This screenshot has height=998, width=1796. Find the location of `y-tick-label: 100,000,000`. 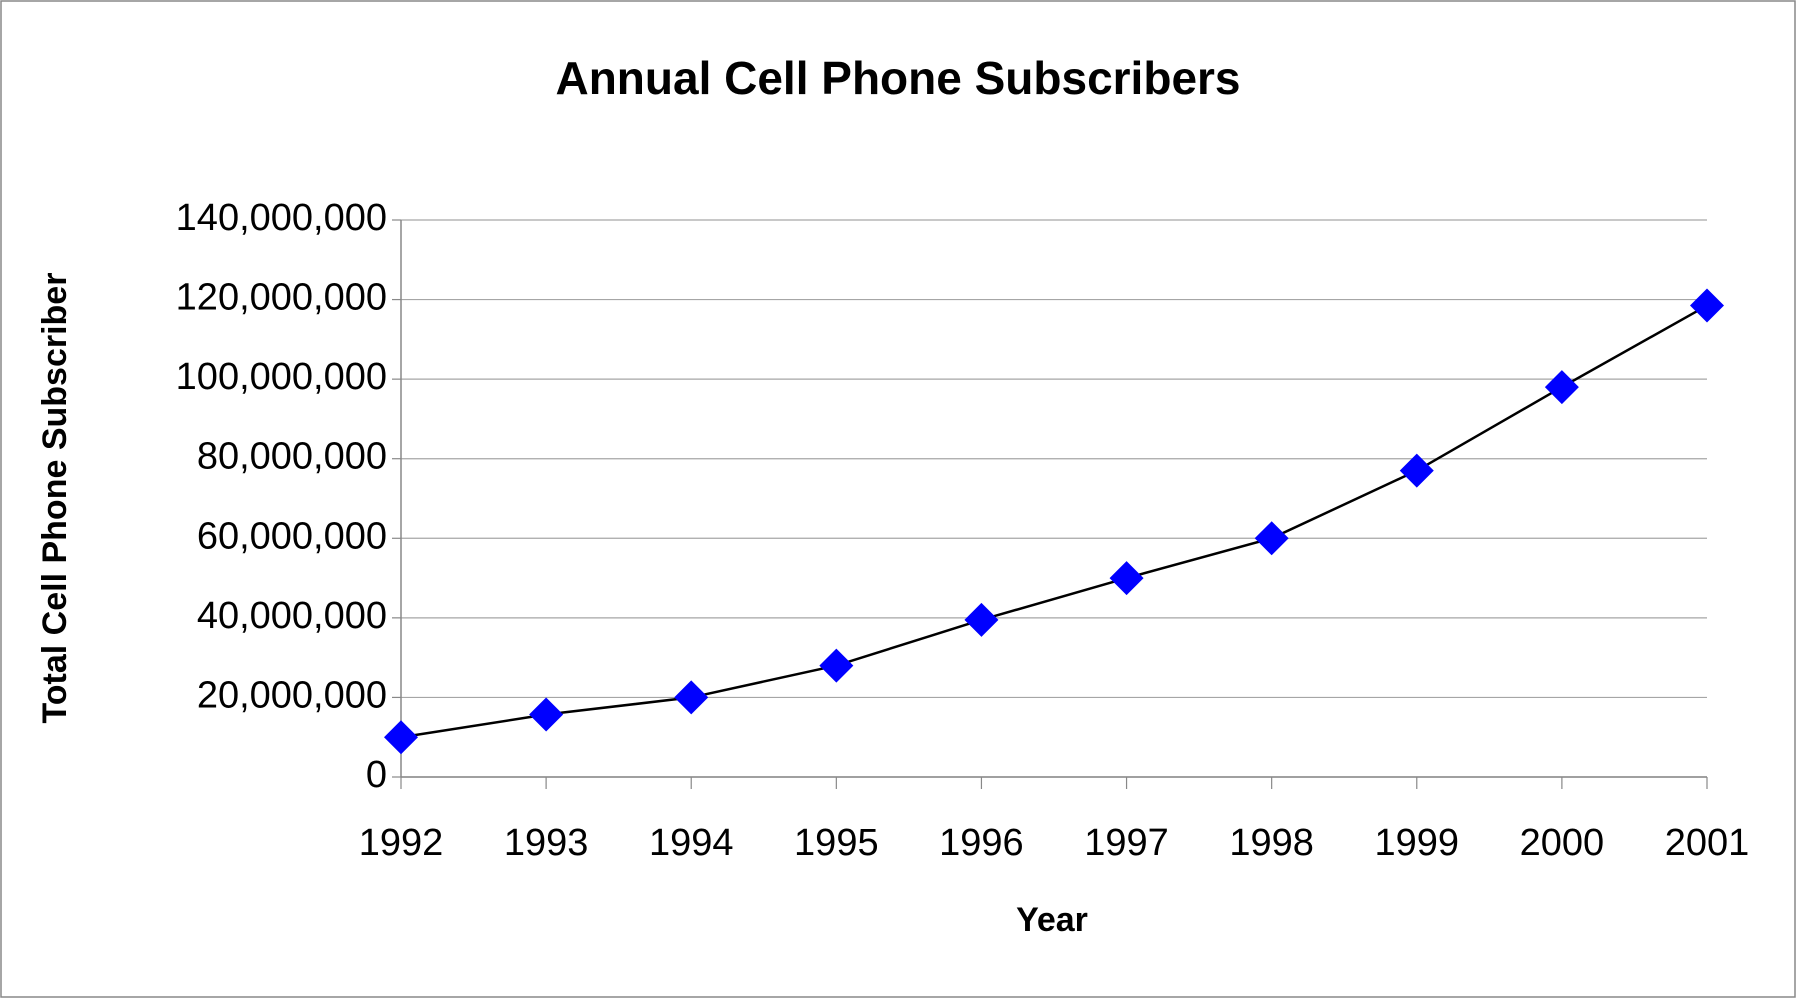

y-tick-label: 100,000,000 is located at coordinates (281, 377).